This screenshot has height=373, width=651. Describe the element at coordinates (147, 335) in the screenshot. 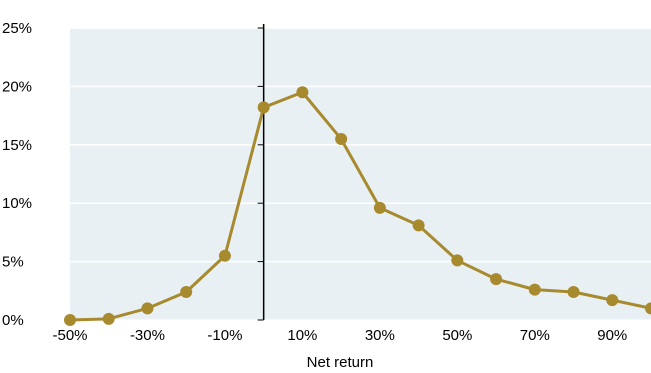

I see `x-tick-label: -30%` at that location.